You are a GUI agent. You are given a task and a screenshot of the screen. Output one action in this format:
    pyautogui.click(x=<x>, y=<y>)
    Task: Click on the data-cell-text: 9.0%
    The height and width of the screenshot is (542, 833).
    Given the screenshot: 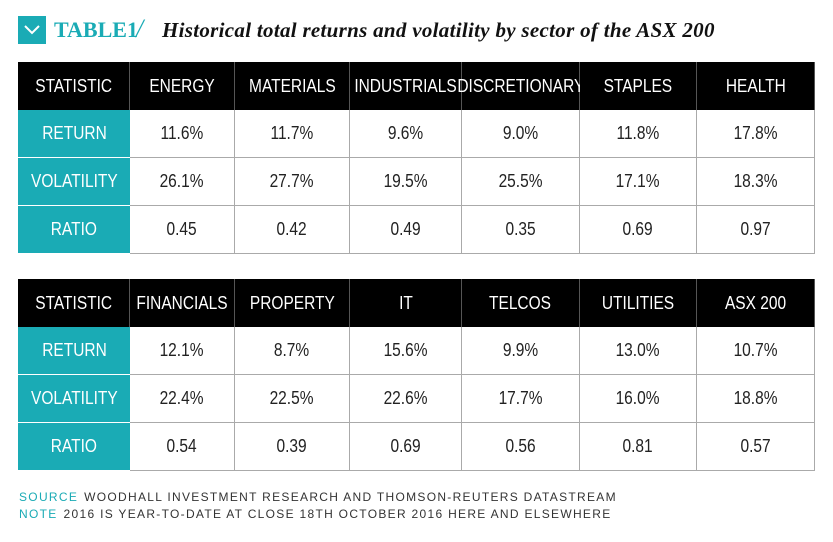 What is the action you would take?
    pyautogui.click(x=520, y=133)
    